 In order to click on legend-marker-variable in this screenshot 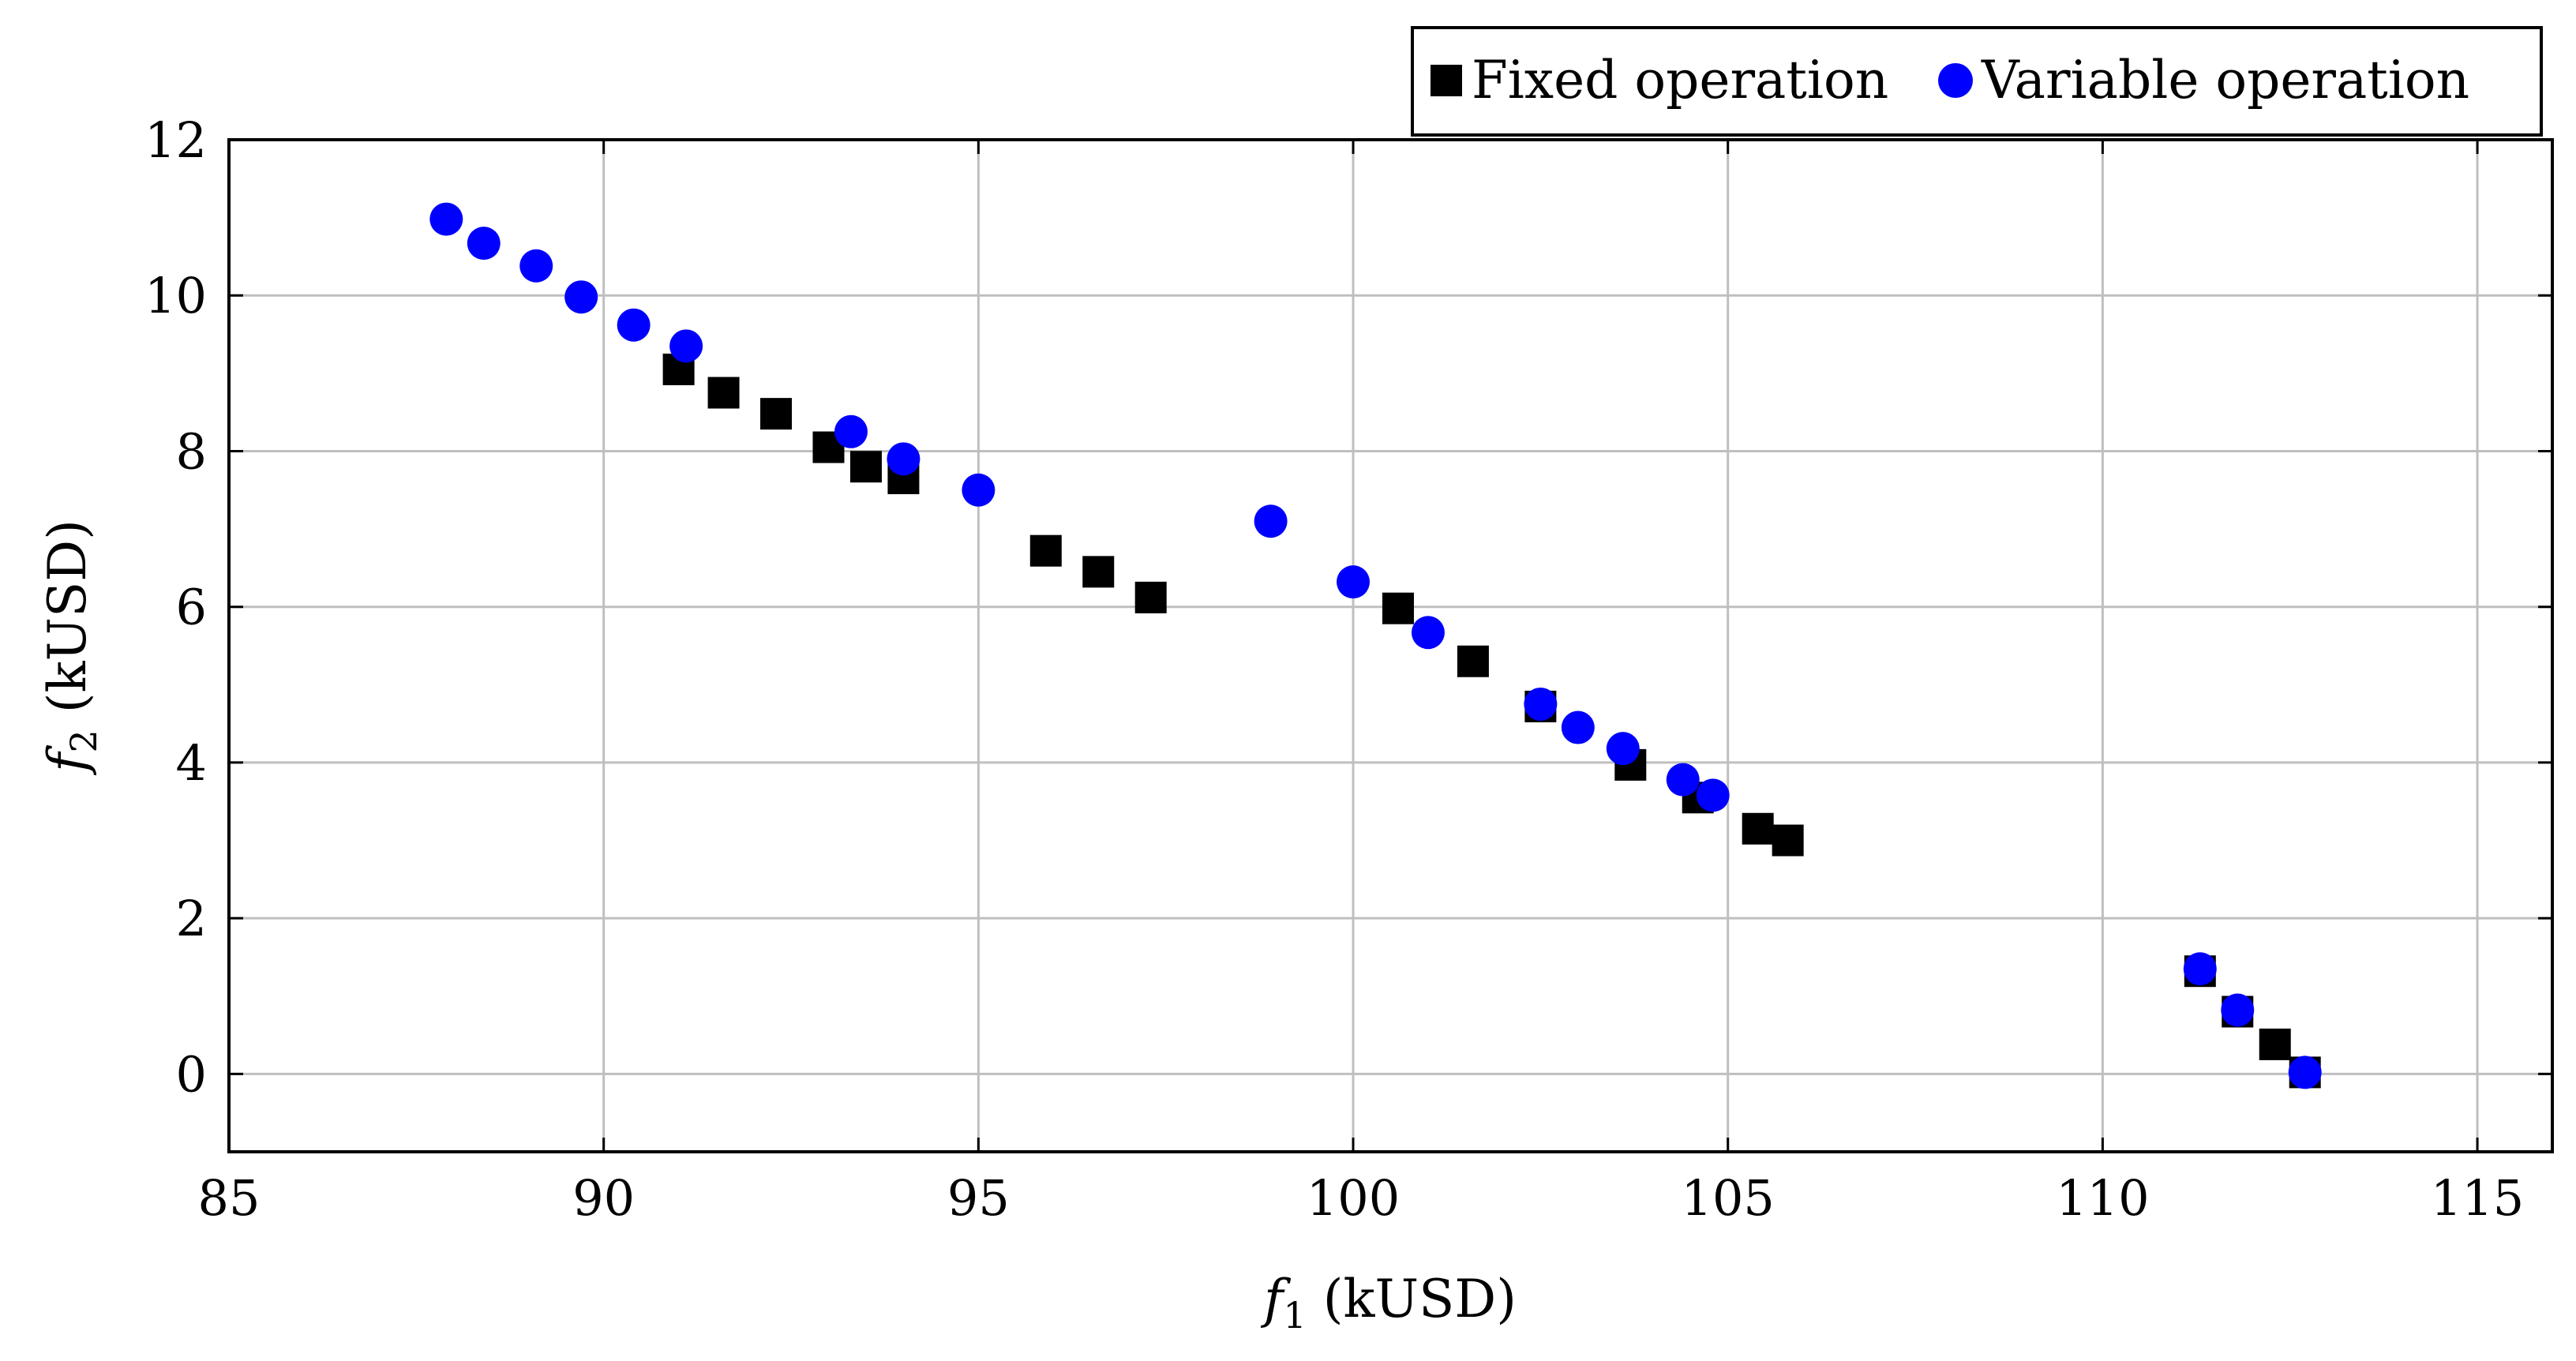, I will do `click(1956, 80)`.